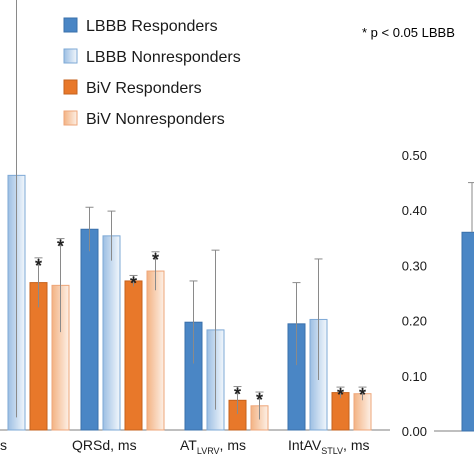  I want to click on category-labels: s QRSd, ms ATLVRV, ms IntAVSTLV, ms, so click(185, 446).